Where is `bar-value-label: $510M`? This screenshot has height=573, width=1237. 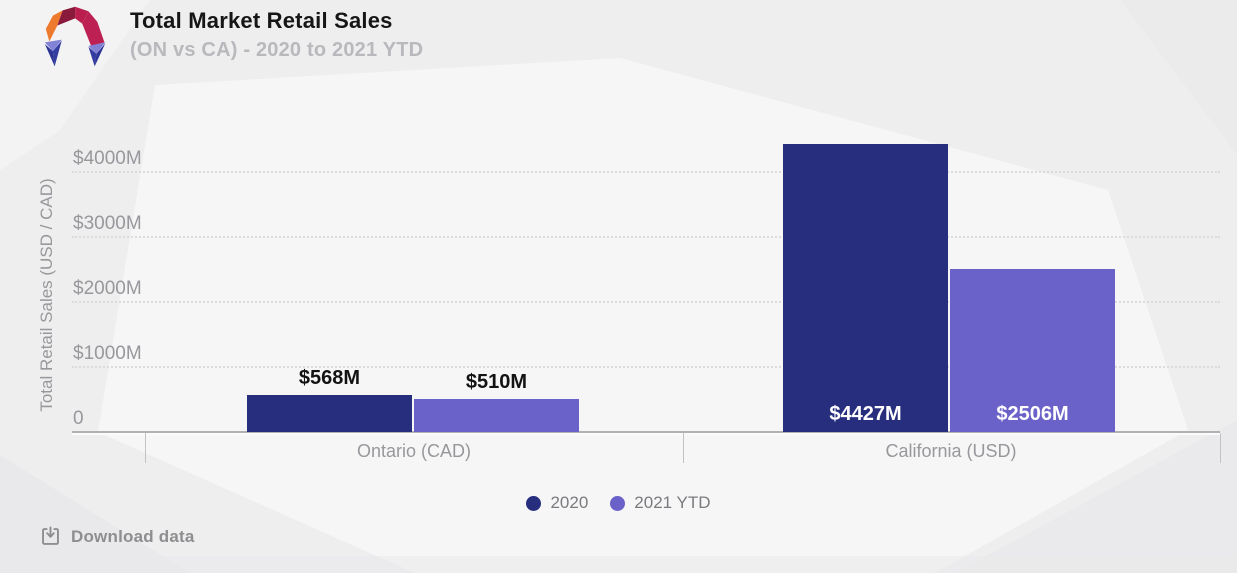
bar-value-label: $510M is located at coordinates (496, 381).